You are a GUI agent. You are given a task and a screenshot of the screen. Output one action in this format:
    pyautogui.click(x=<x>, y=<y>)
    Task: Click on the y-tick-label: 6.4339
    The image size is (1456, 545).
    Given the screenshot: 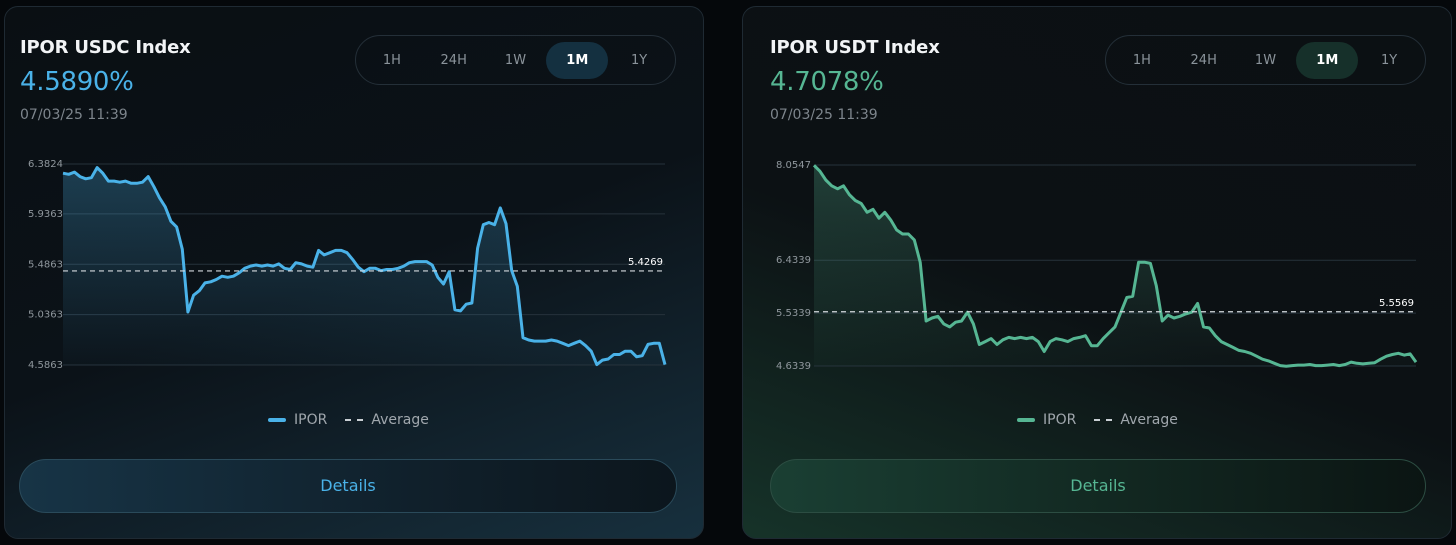 What is the action you would take?
    pyautogui.click(x=793, y=260)
    